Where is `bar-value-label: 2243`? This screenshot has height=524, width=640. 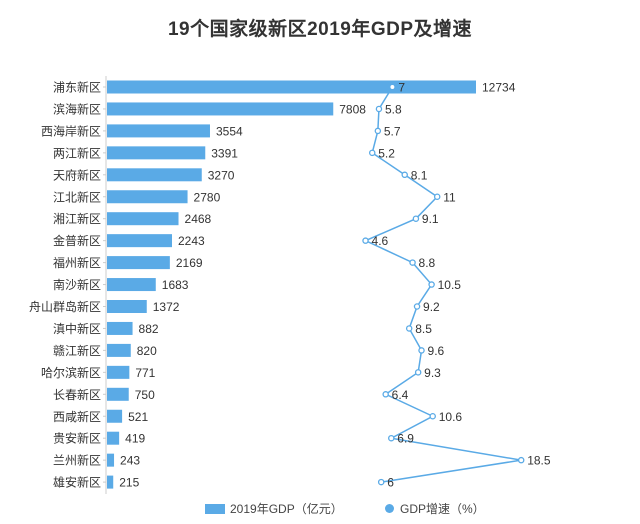
bar-value-label: 2243 is located at coordinates (191, 241).